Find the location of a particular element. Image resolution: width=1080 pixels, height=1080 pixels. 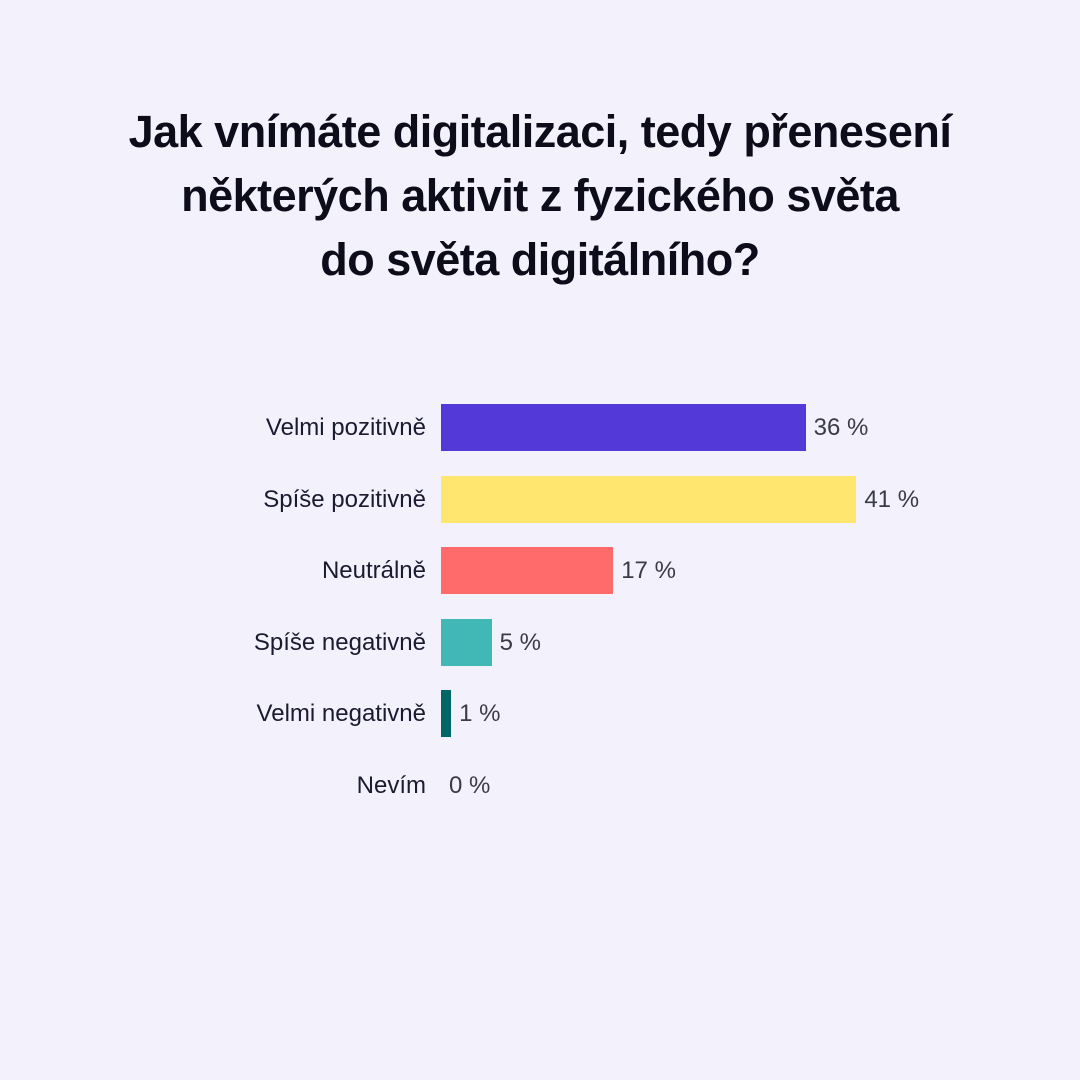

value-label: 41 % is located at coordinates (892, 499).